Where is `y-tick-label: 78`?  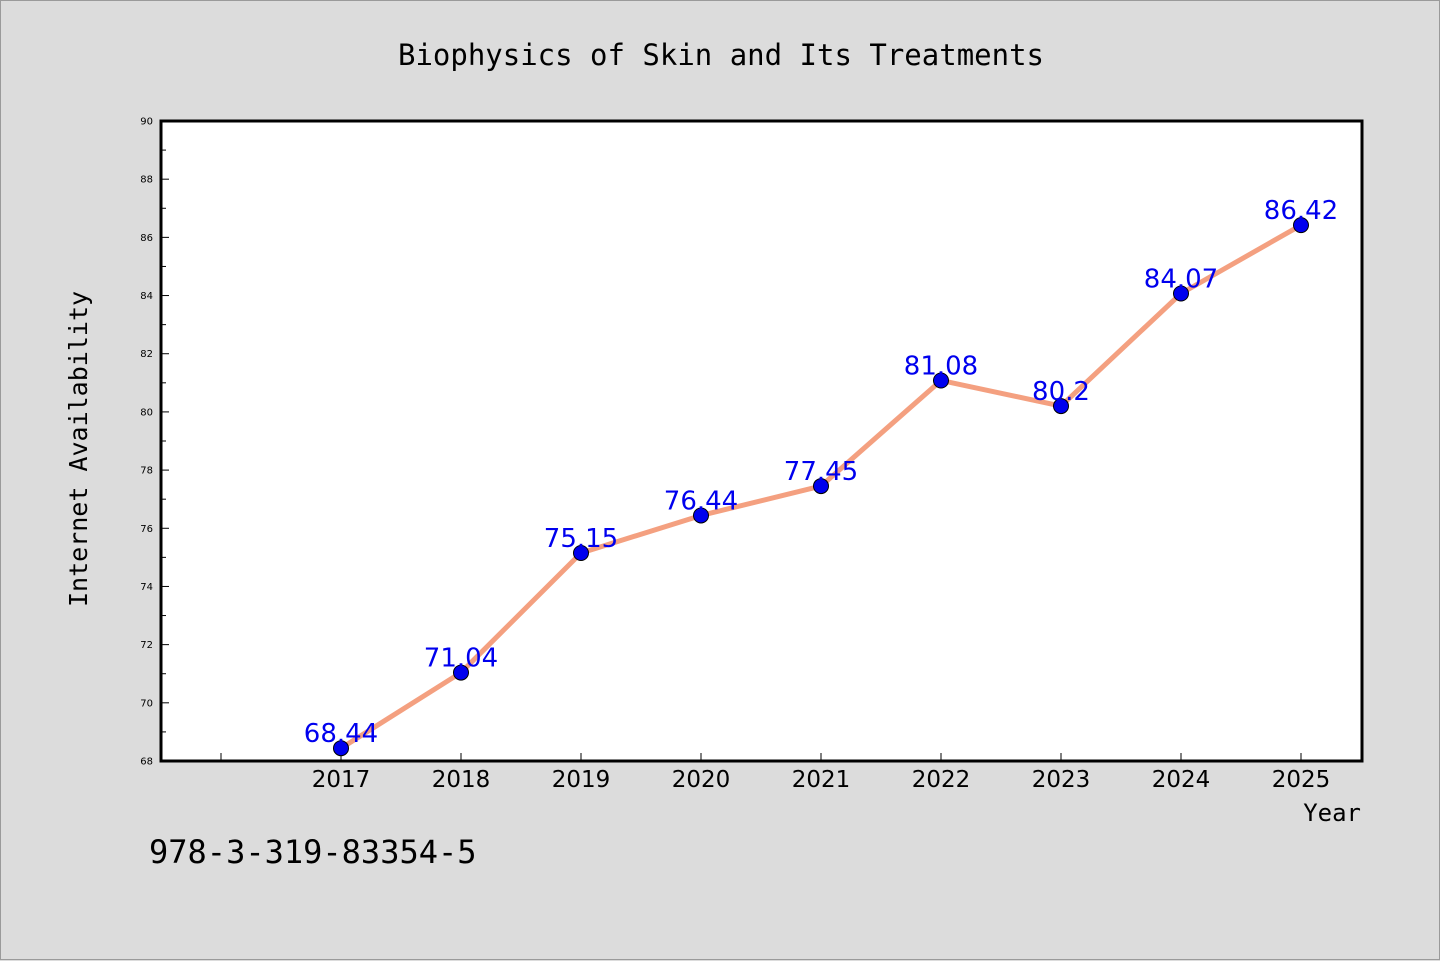
y-tick-label: 78 is located at coordinates (146, 471).